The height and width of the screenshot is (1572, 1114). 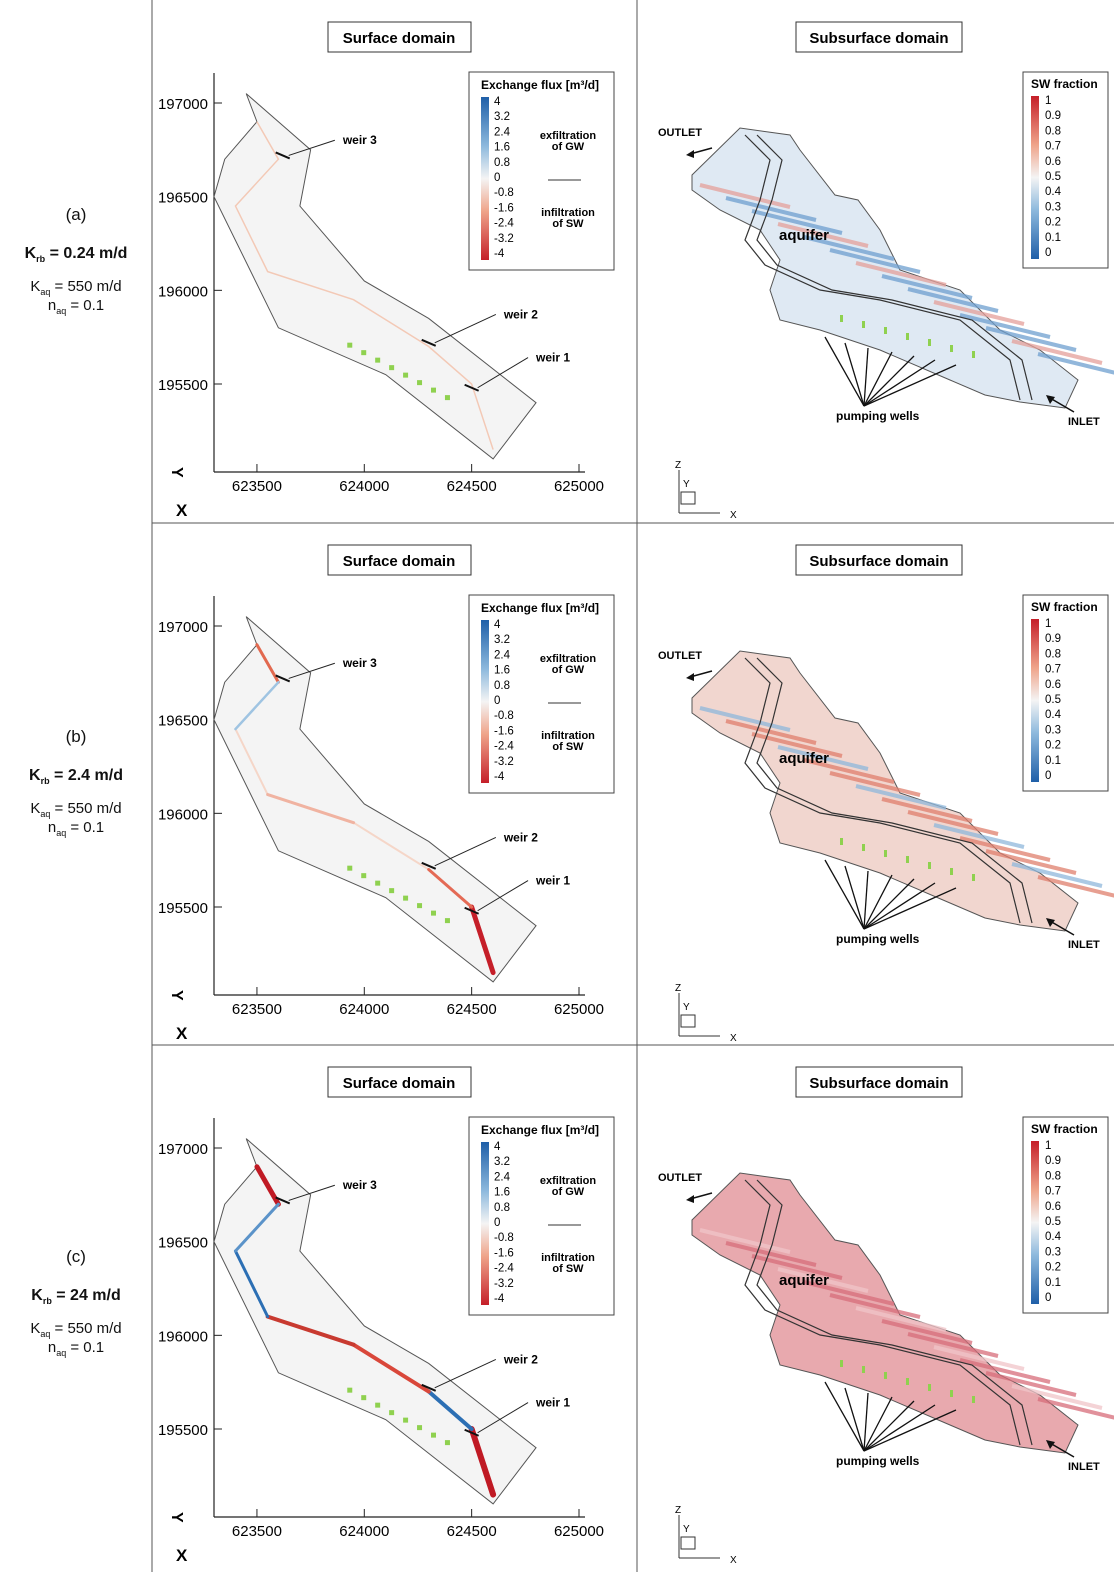 I want to click on sw-legend-value: 0.5, so click(x=1053, y=1222).